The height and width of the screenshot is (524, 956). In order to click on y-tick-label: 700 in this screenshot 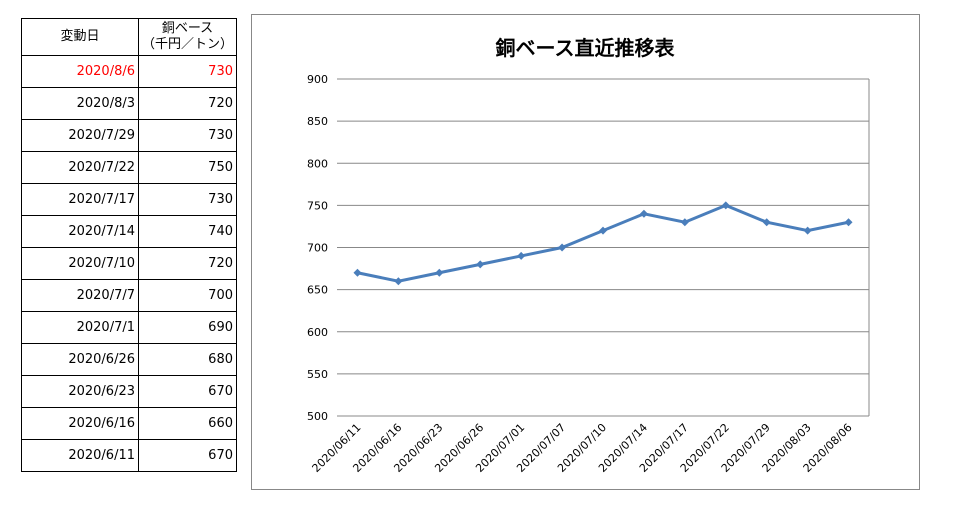, I will do `click(317, 248)`.